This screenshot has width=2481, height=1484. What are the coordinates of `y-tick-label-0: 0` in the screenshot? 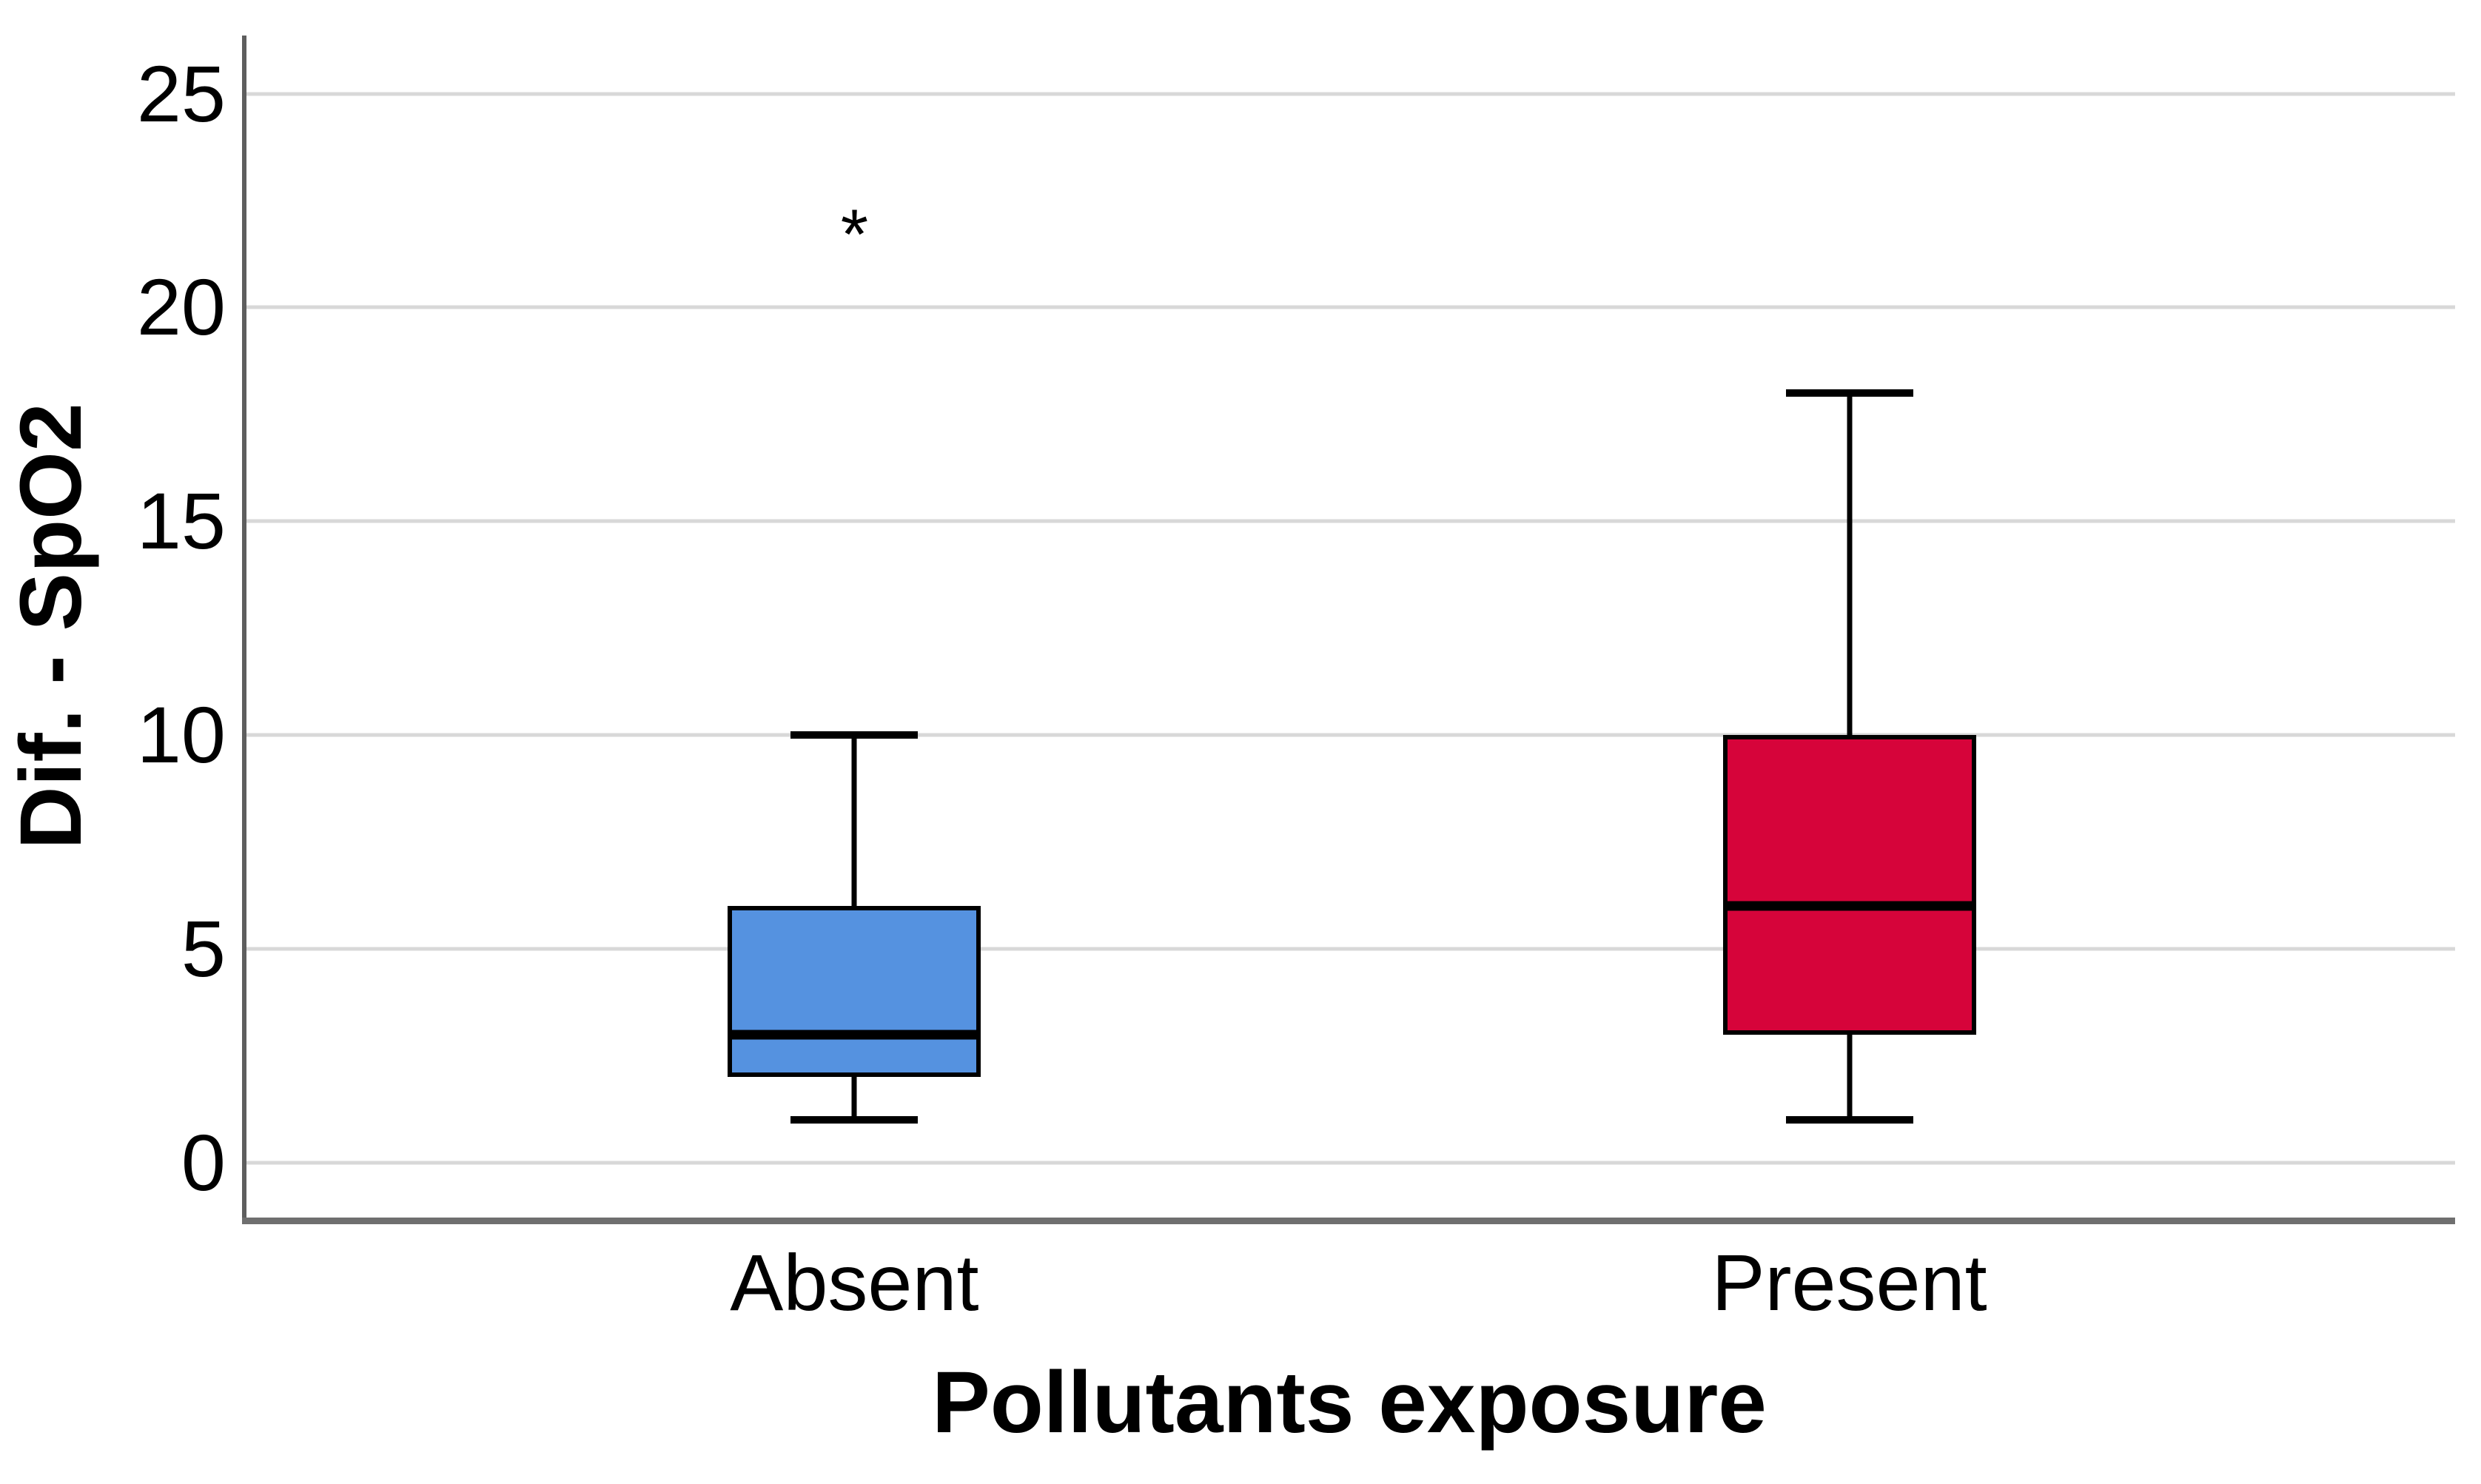 It's located at (204, 1163).